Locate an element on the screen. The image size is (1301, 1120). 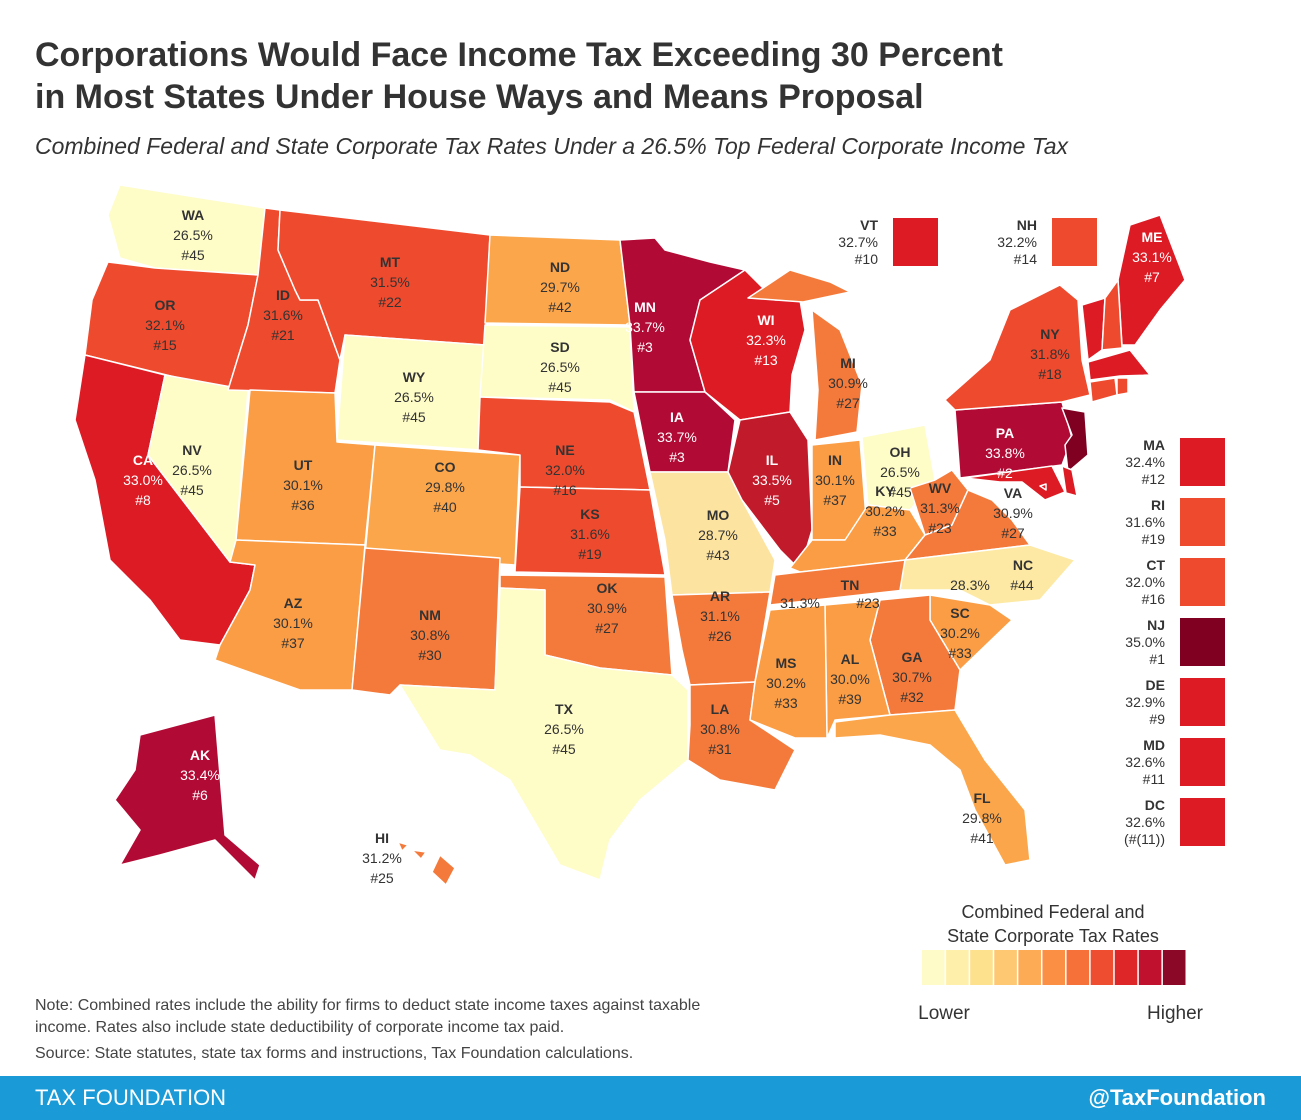
state-rank: #5 is located at coordinates (772, 500).